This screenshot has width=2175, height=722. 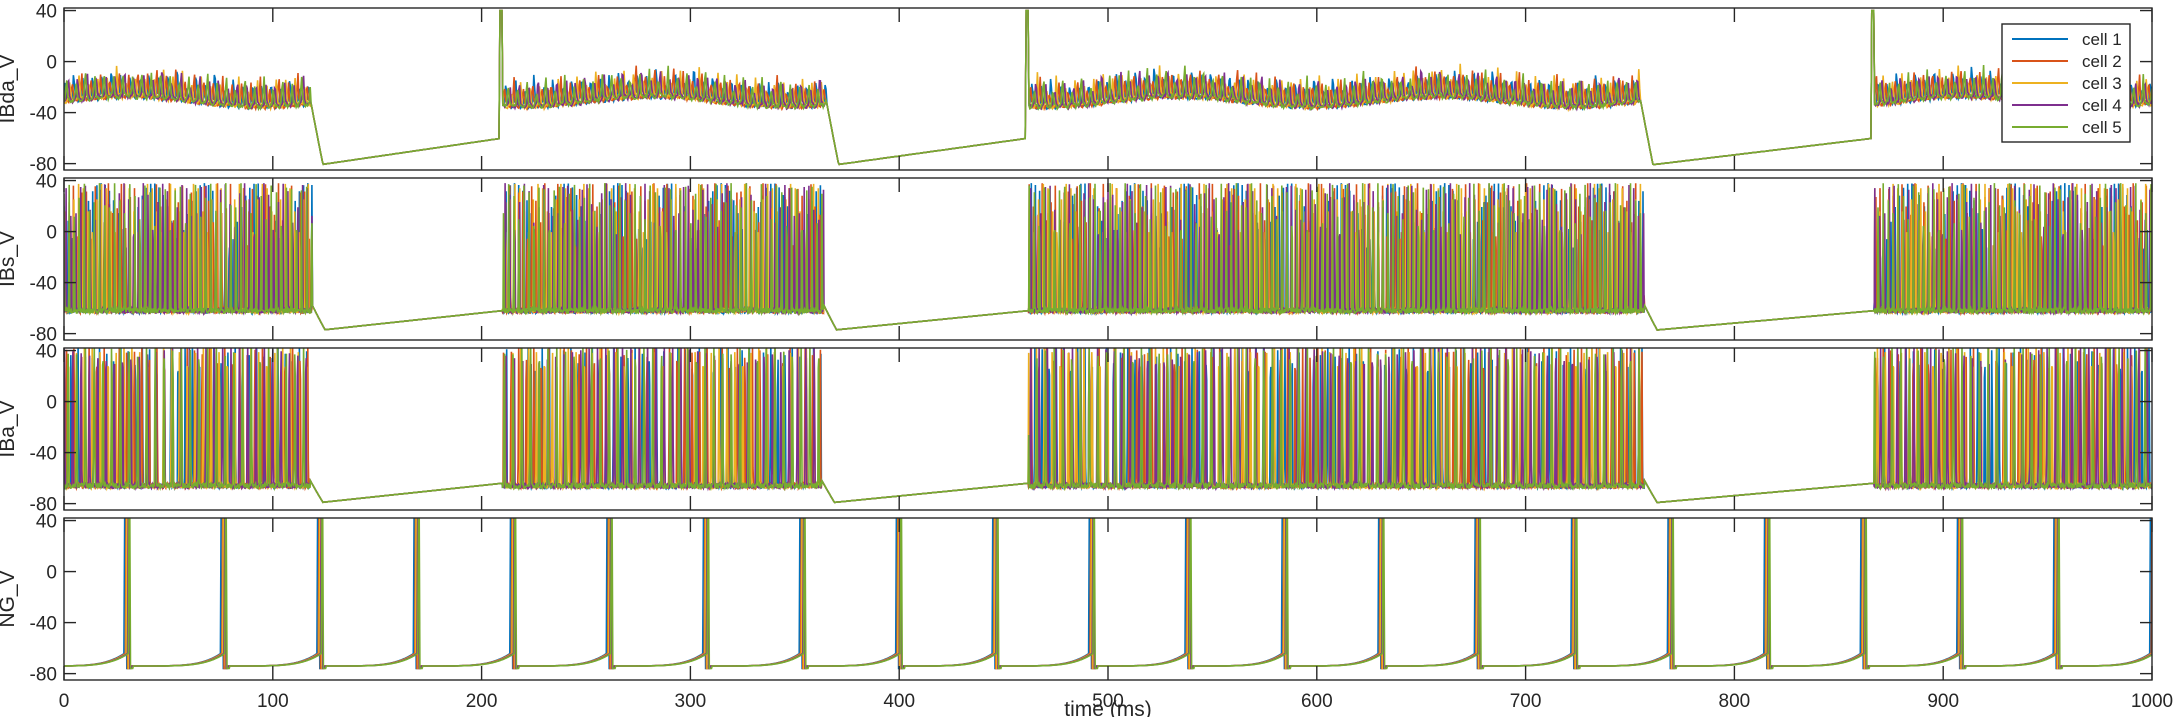 What do you see at coordinates (2102, 83) in the screenshot?
I see `legend-label-cell-3: cell 3` at bounding box center [2102, 83].